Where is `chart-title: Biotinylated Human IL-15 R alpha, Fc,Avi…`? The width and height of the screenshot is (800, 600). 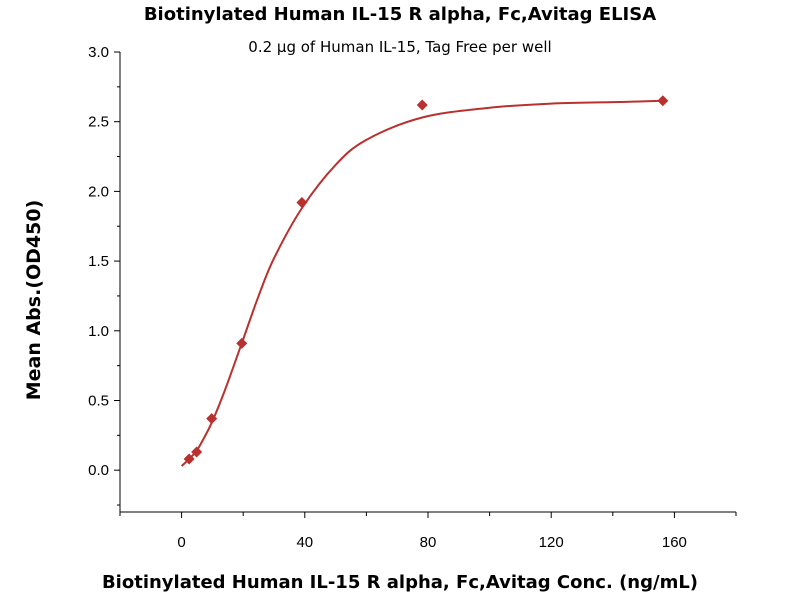
chart-title: Biotinylated Human IL-15 R alpha, Fc,Avi… is located at coordinates (400, 14).